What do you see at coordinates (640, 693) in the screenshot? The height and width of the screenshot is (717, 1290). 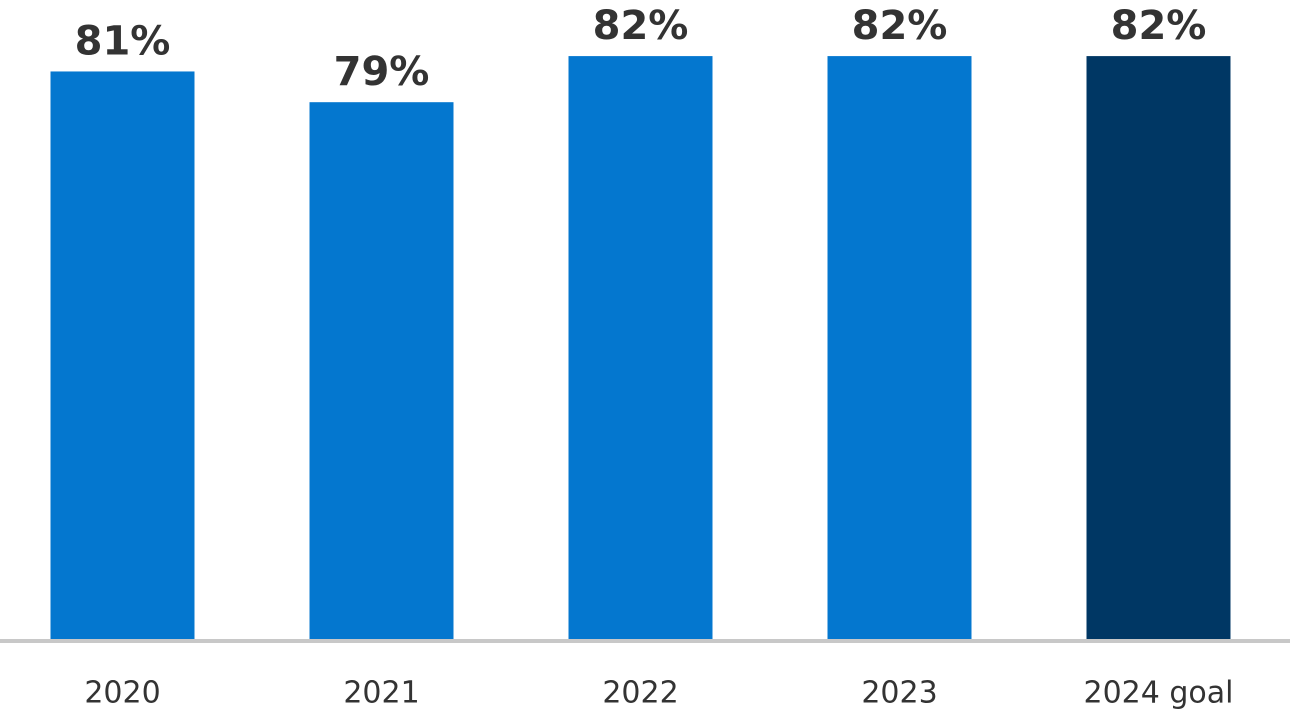 I see `x-tick-label: 2022` at bounding box center [640, 693].